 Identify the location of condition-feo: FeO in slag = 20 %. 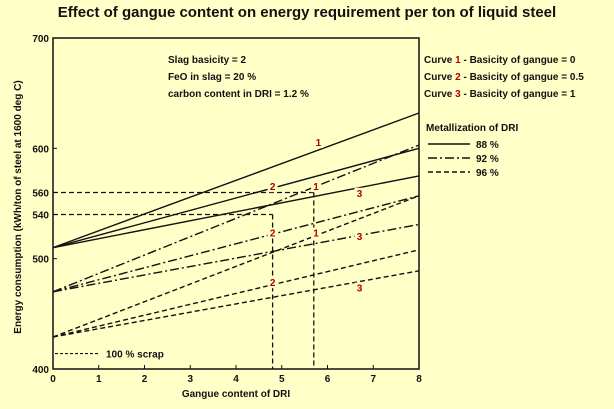
(212, 77).